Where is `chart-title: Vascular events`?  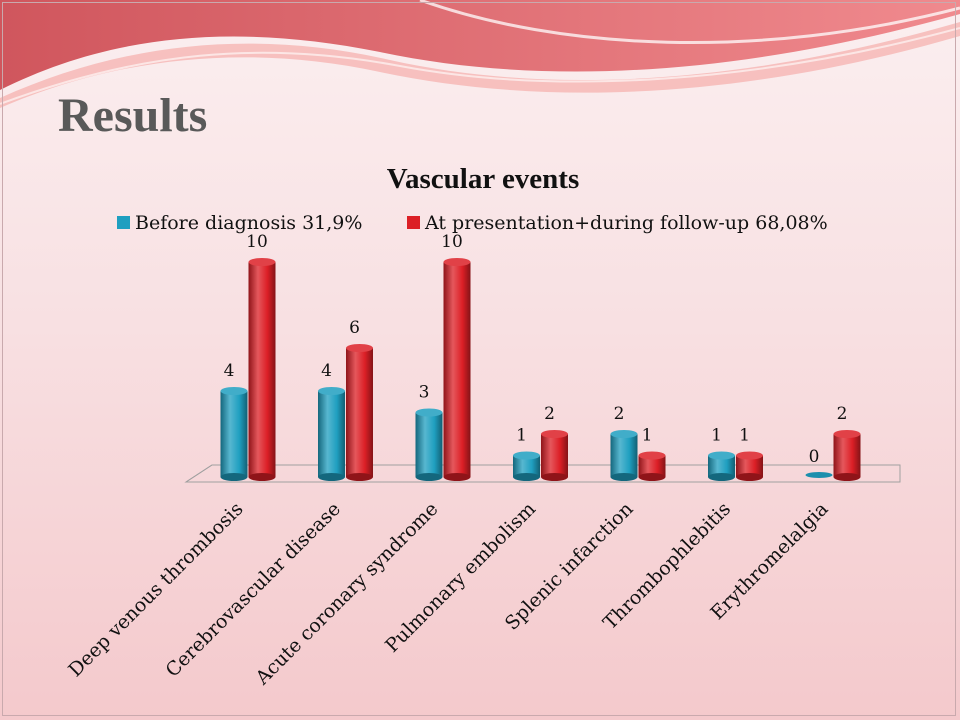
chart-title: Vascular events is located at coordinates (483, 179).